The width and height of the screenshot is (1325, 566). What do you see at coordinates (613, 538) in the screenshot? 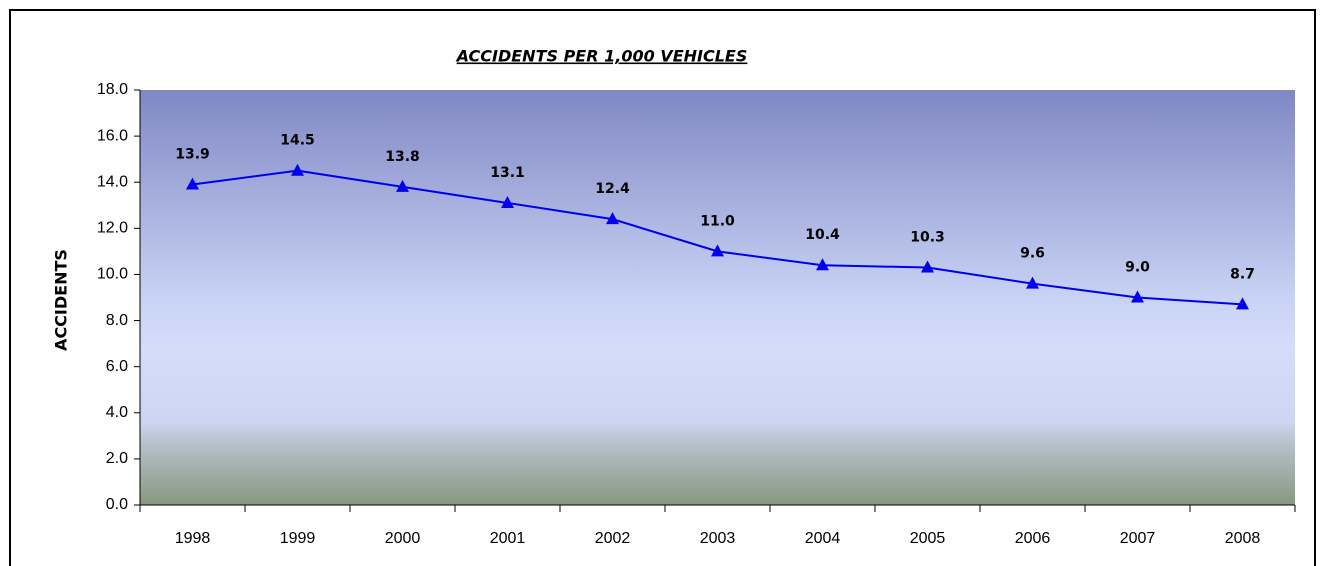
I see `x-tick-label: 2002` at bounding box center [613, 538].